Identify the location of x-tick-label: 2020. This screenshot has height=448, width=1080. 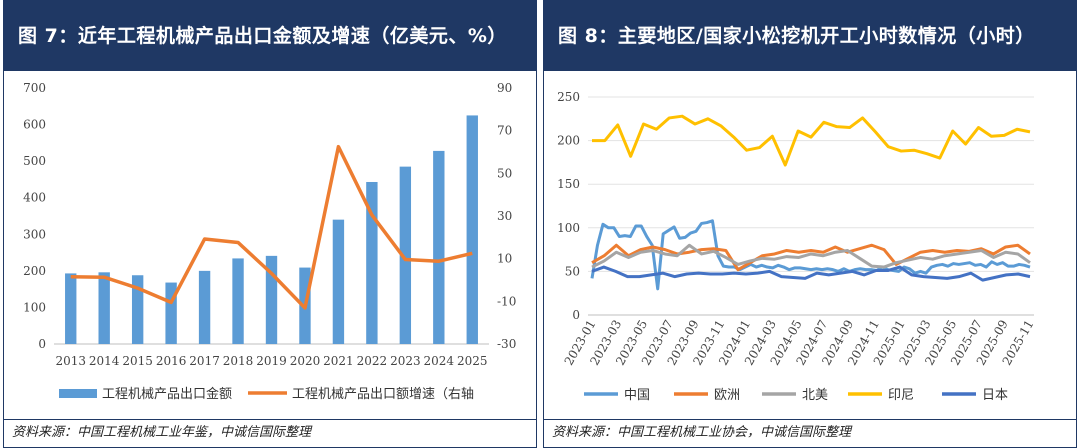
(305, 361).